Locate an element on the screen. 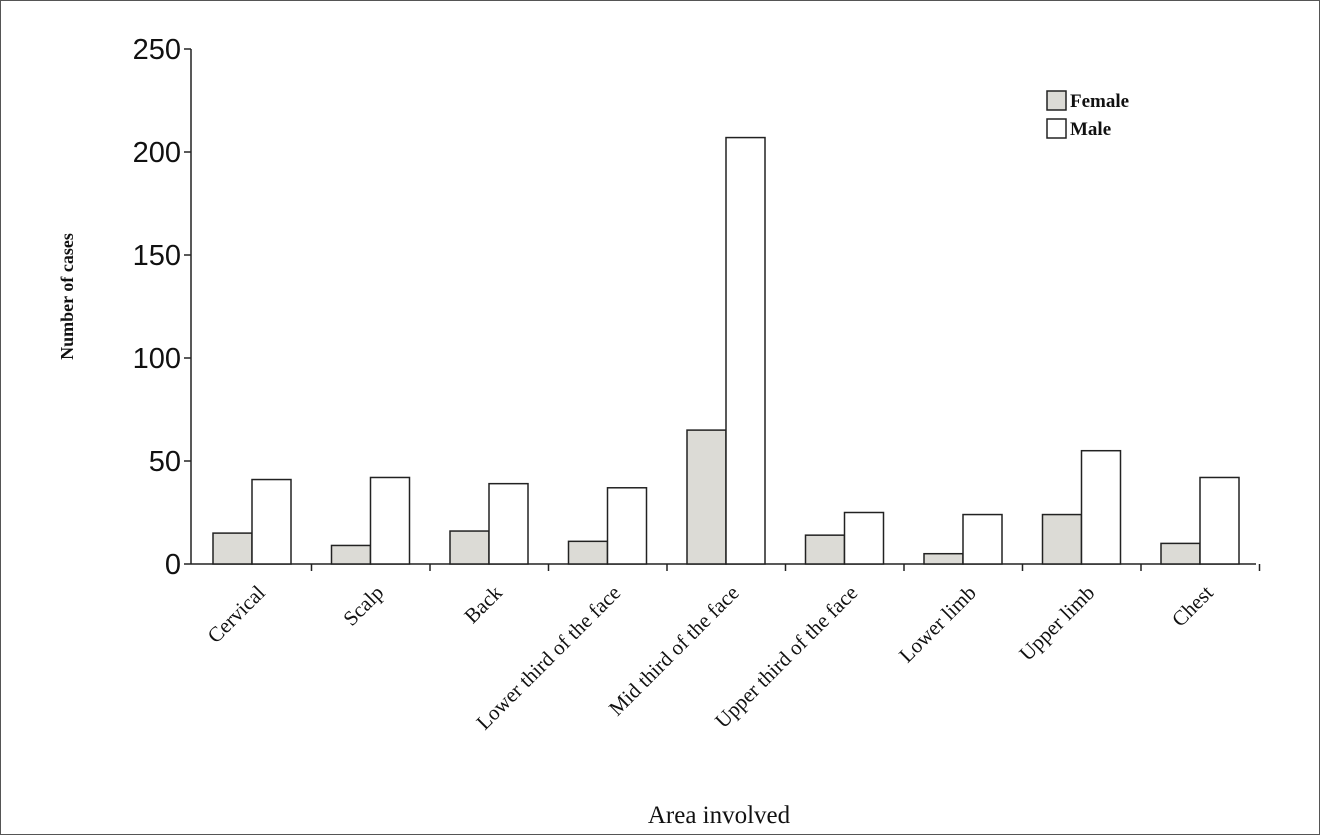  y-tick-label: 100 is located at coordinates (157, 359).